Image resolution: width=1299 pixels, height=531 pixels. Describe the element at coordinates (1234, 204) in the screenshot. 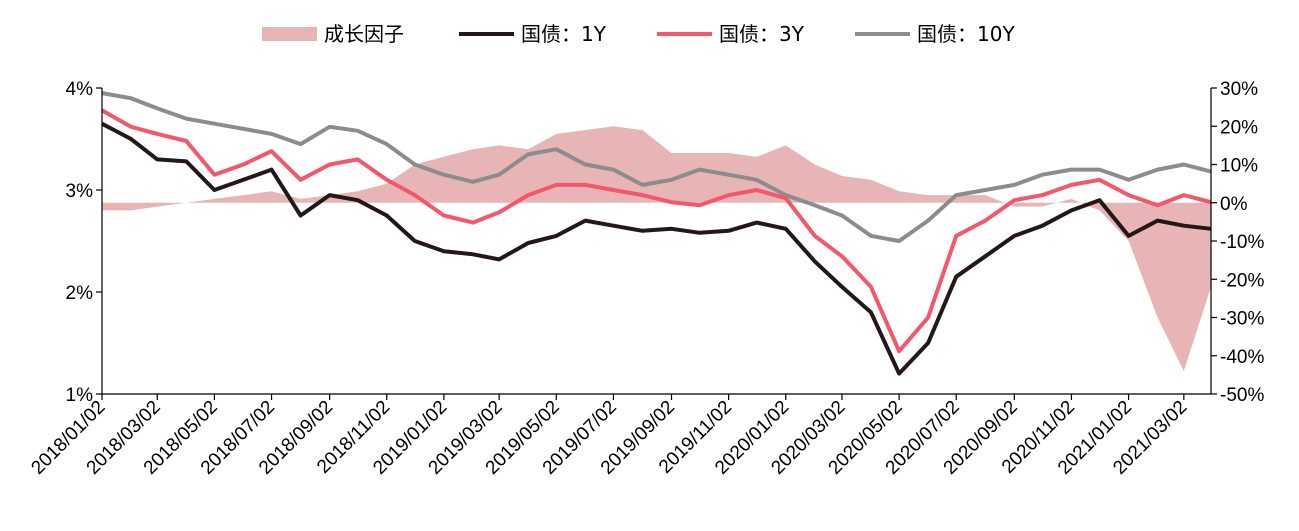

I see `y-right-tick-label: 0%` at that location.